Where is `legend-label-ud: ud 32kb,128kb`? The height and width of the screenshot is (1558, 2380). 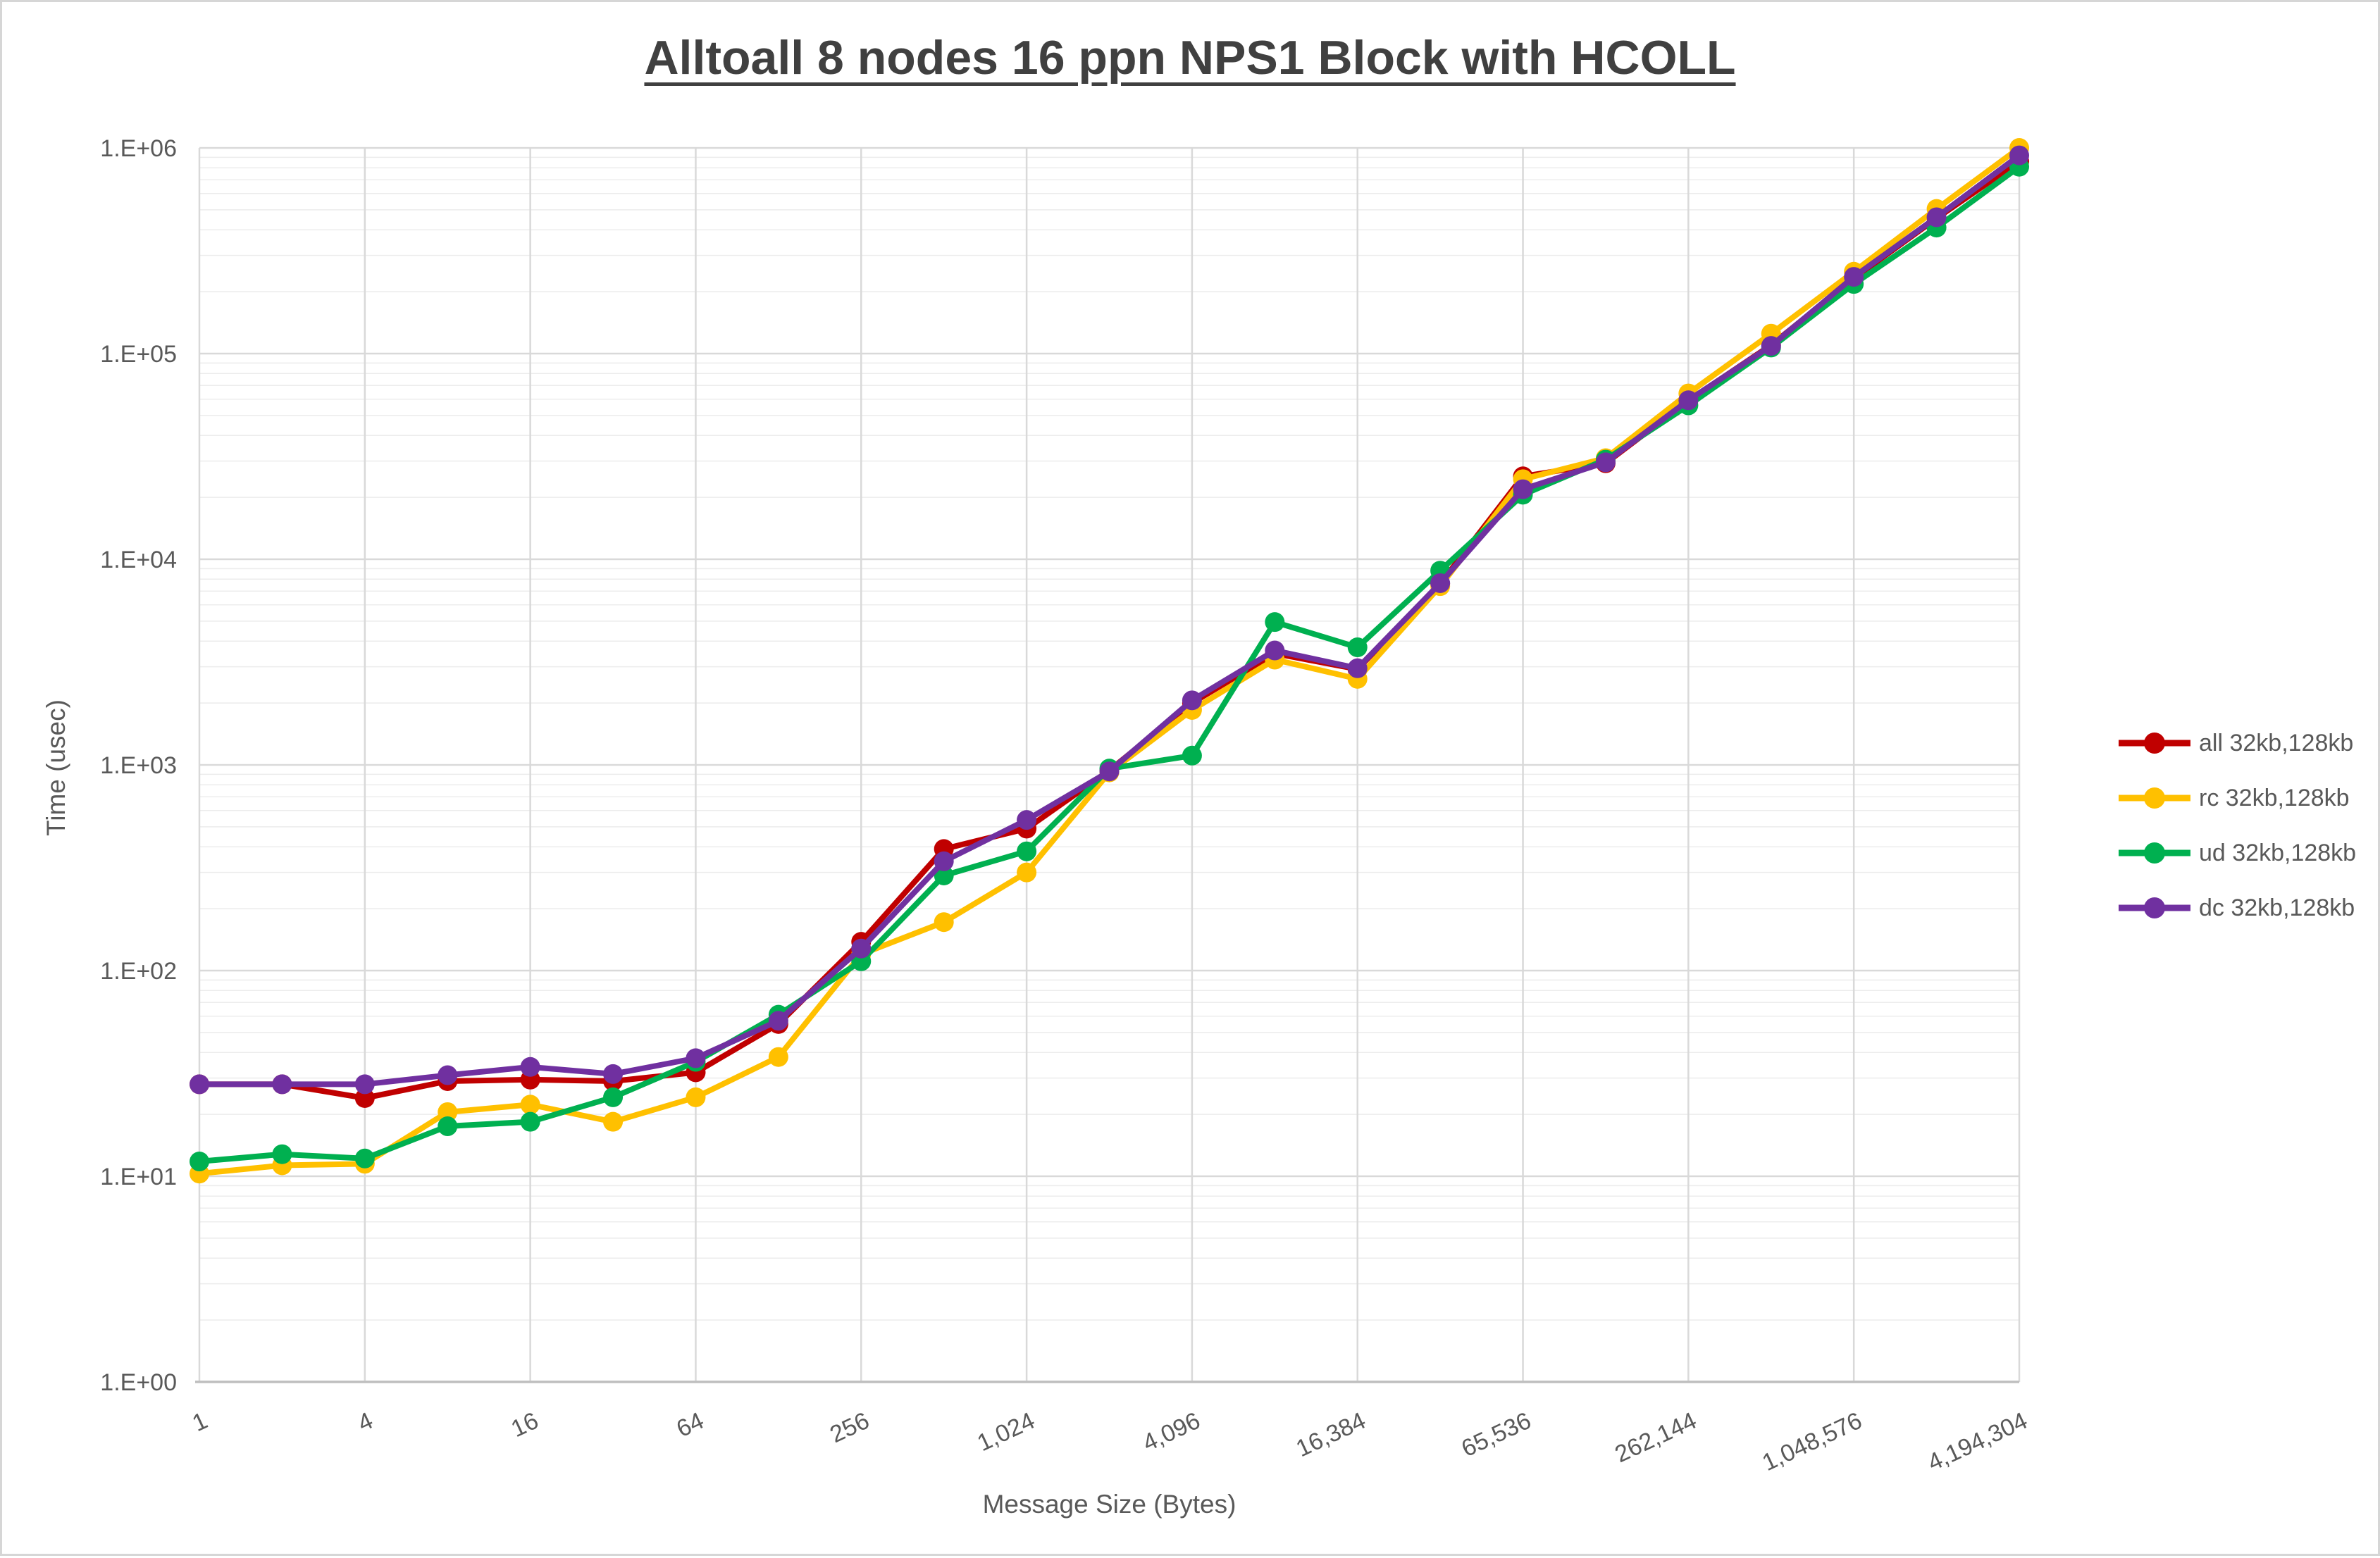 legend-label-ud: ud 32kb,128kb is located at coordinates (2278, 852).